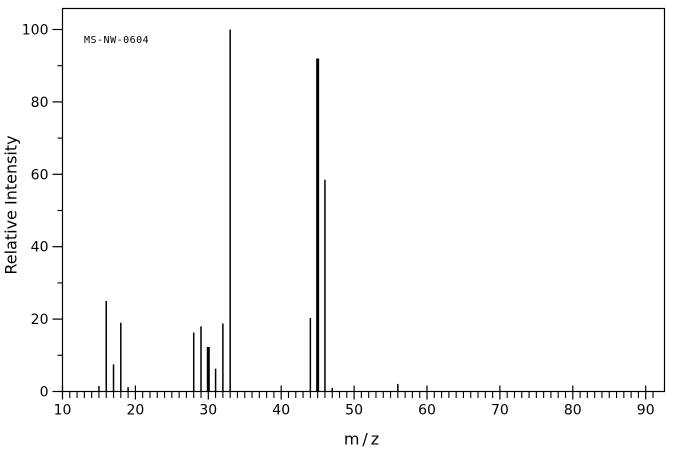  Describe the element at coordinates (281, 411) in the screenshot. I see `x-tick-label: 40` at that location.